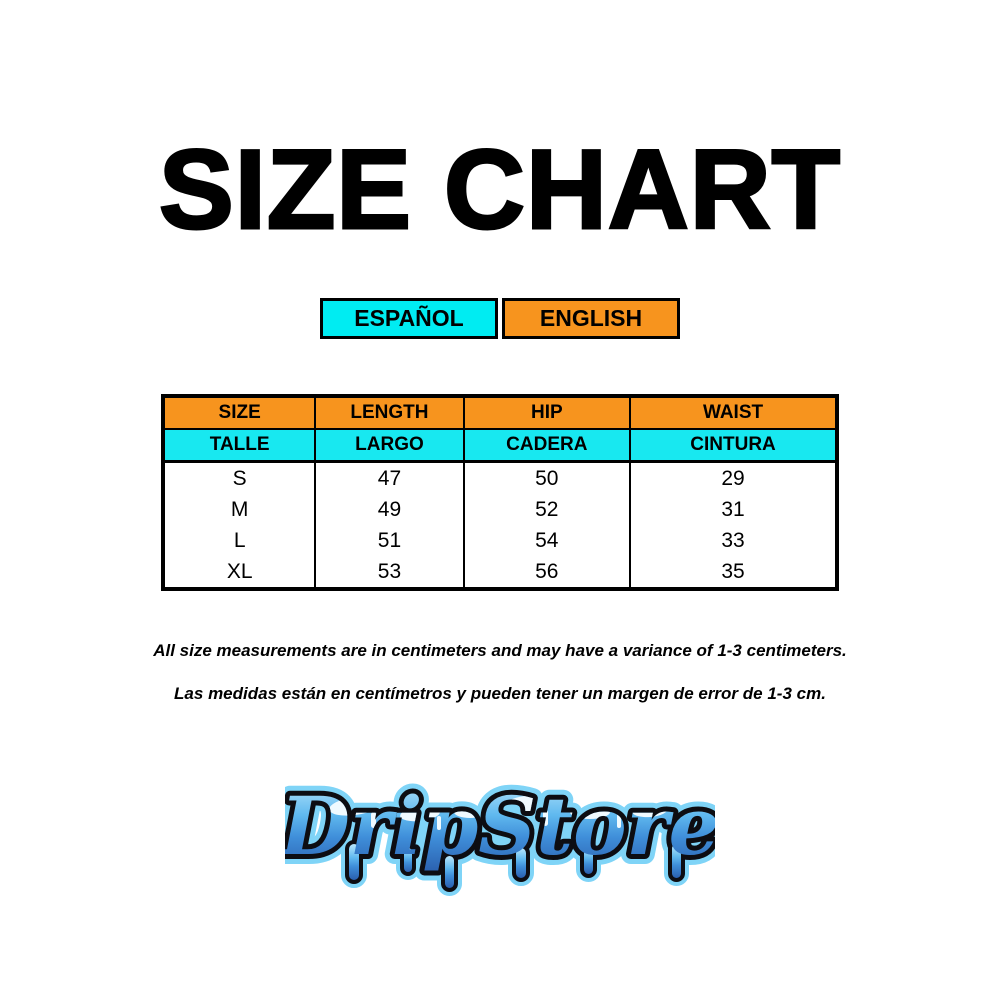 The height and width of the screenshot is (1000, 1000). Describe the element at coordinates (389, 509) in the screenshot. I see `table-cell-length: 49` at that location.